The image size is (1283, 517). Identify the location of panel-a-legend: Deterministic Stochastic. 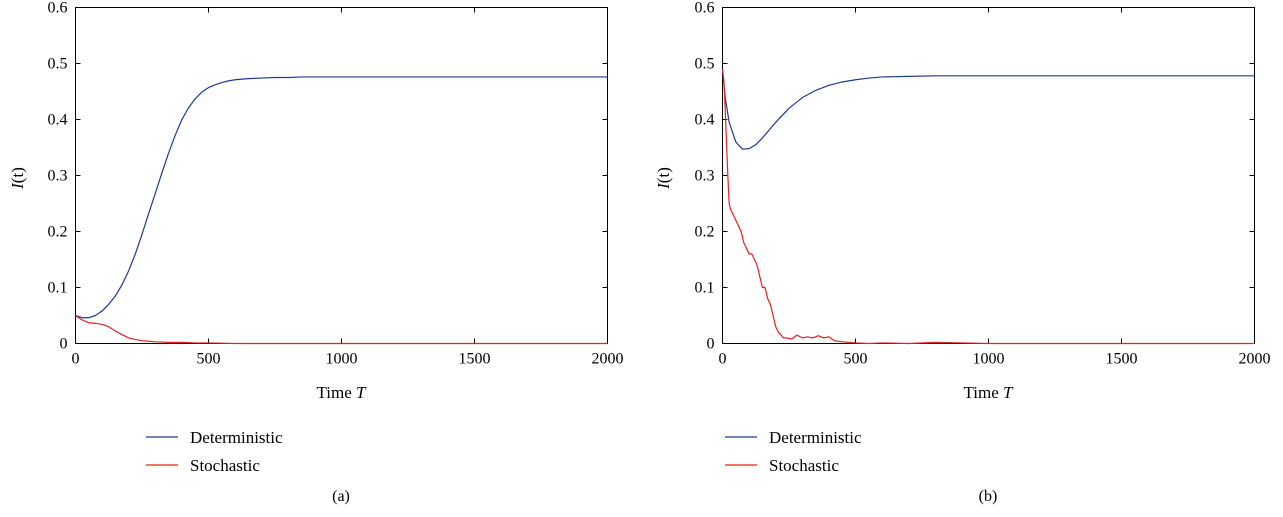
(214, 451).